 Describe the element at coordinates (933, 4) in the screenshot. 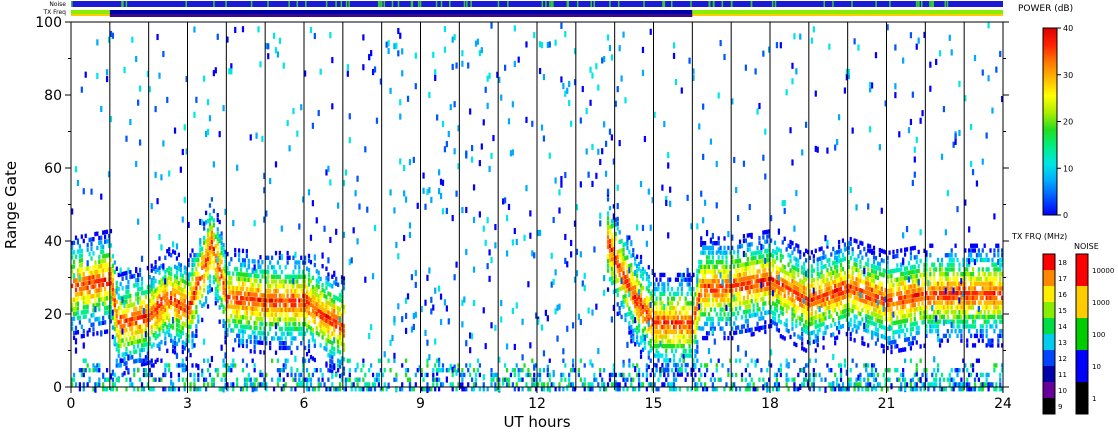

I see `noise-strip-mark` at that location.